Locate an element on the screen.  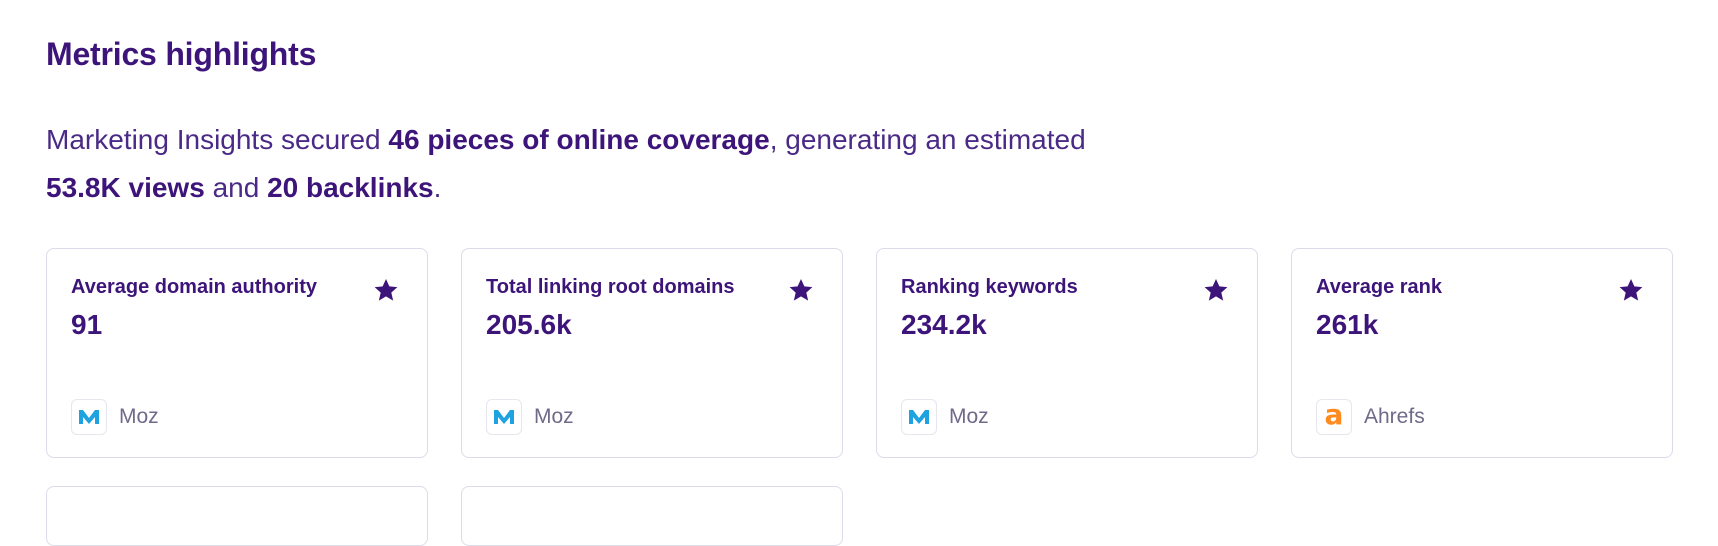
metric-label: Average rank is located at coordinates (1379, 287).